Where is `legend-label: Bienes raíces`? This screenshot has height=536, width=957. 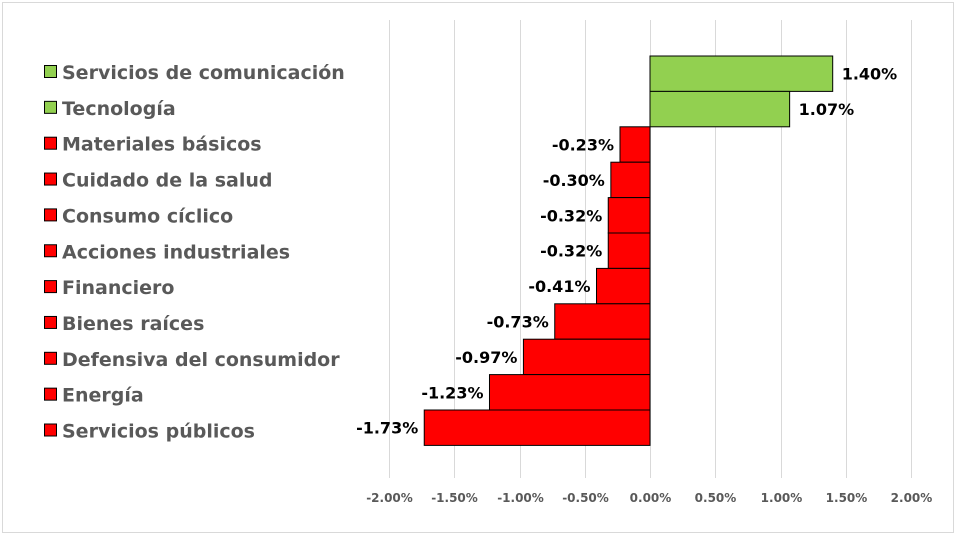 legend-label: Bienes raíces is located at coordinates (133, 324).